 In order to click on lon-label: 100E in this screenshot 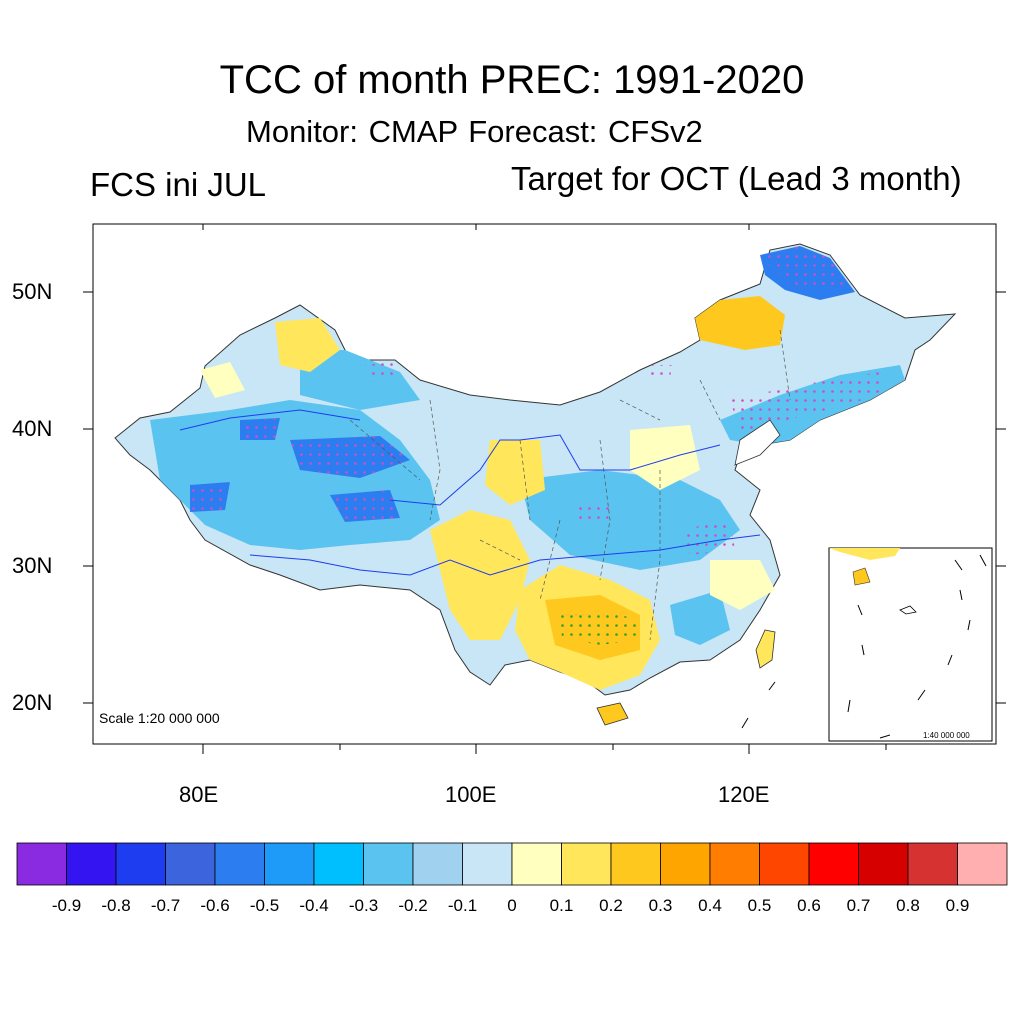, I will do `click(471, 794)`.